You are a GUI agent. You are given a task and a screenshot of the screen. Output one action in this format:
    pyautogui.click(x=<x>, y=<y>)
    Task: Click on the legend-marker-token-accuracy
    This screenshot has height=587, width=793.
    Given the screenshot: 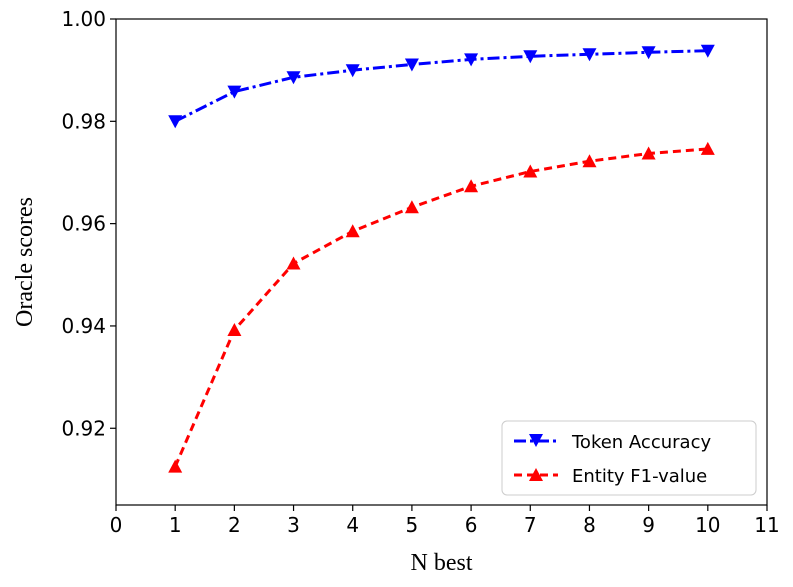 What is the action you would take?
    pyautogui.click(x=536, y=440)
    